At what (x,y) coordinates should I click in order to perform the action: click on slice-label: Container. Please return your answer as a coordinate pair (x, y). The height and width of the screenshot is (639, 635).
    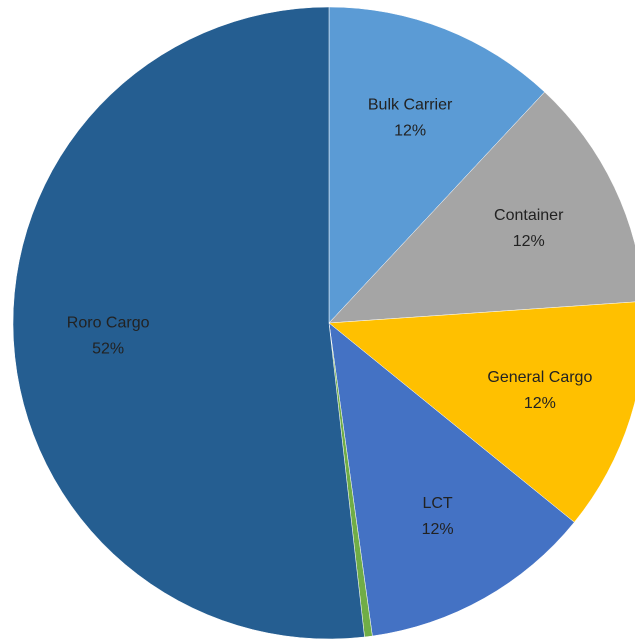
    Looking at the image, I should click on (529, 215).